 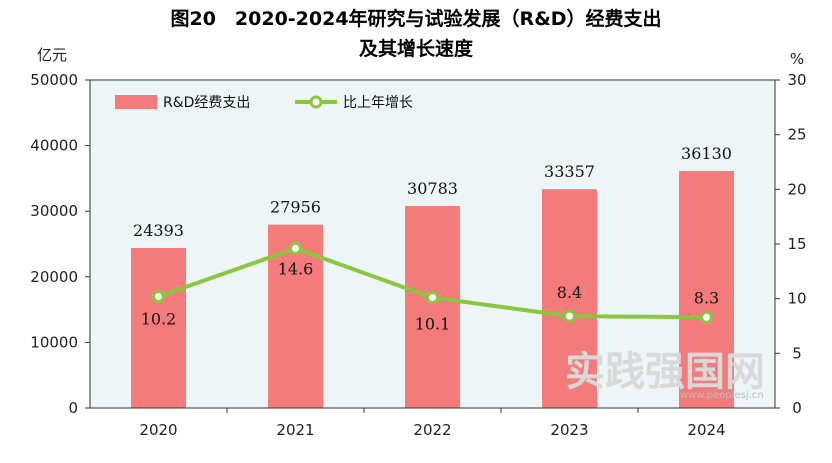 I want to click on right-tick-label: 30, so click(x=796, y=80).